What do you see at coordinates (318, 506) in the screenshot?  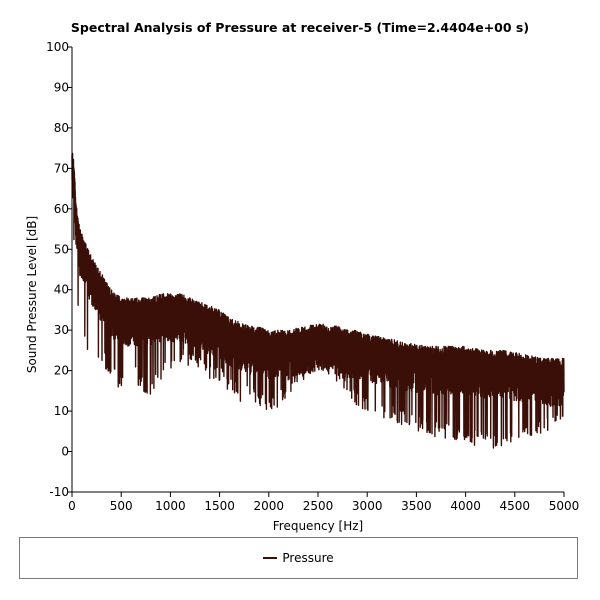 I see `x-tick-label: 2500` at bounding box center [318, 506].